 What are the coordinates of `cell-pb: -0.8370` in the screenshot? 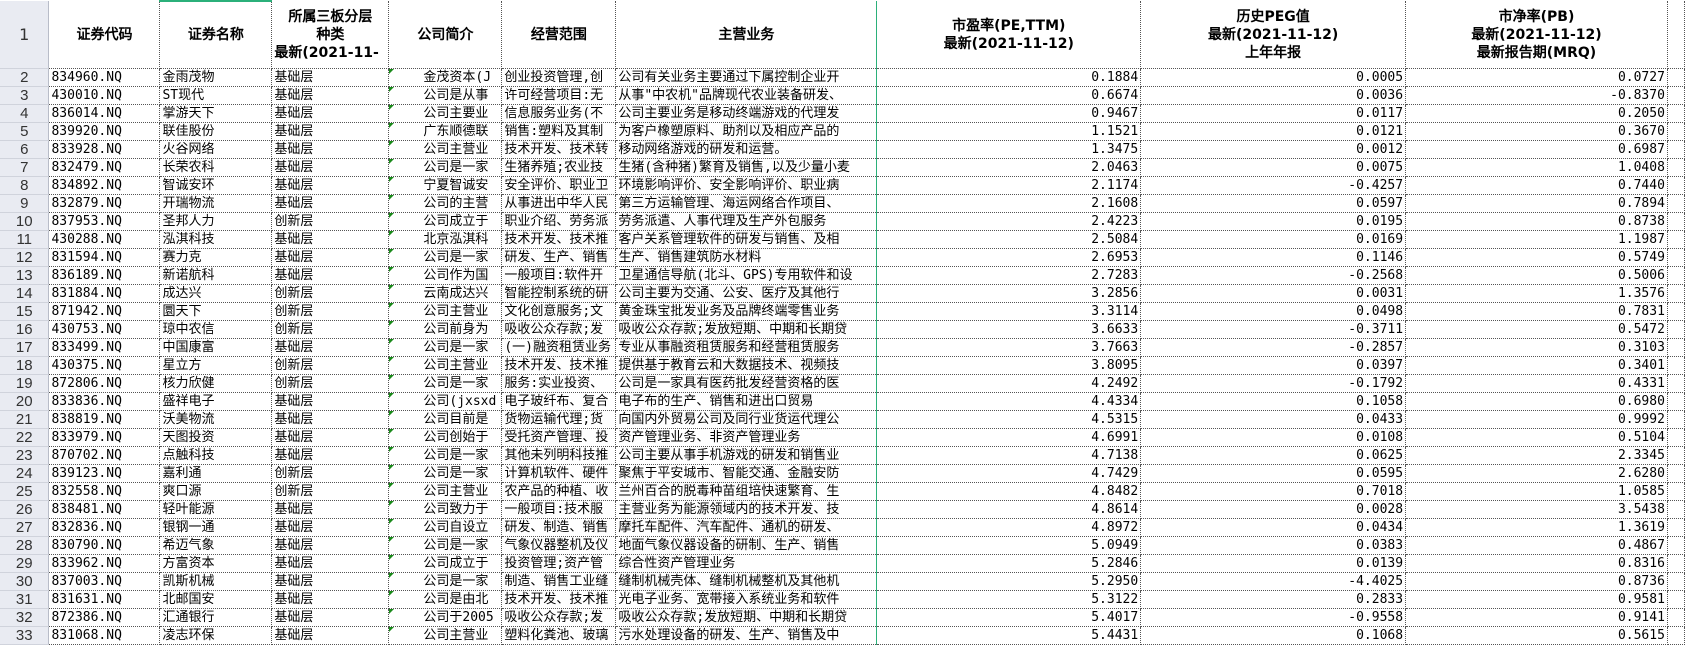 It's located at (1536, 95).